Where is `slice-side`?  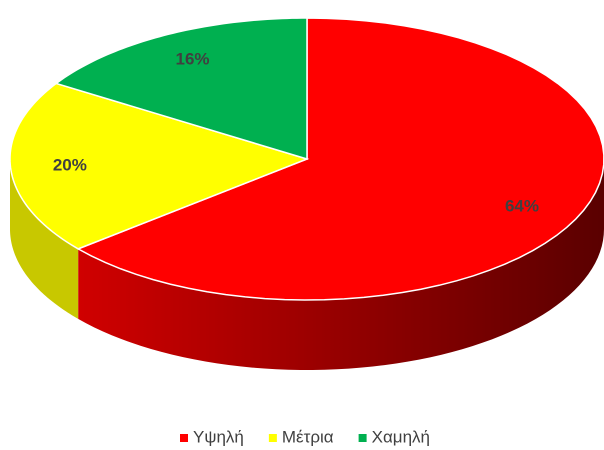
slice-side is located at coordinates (44, 239).